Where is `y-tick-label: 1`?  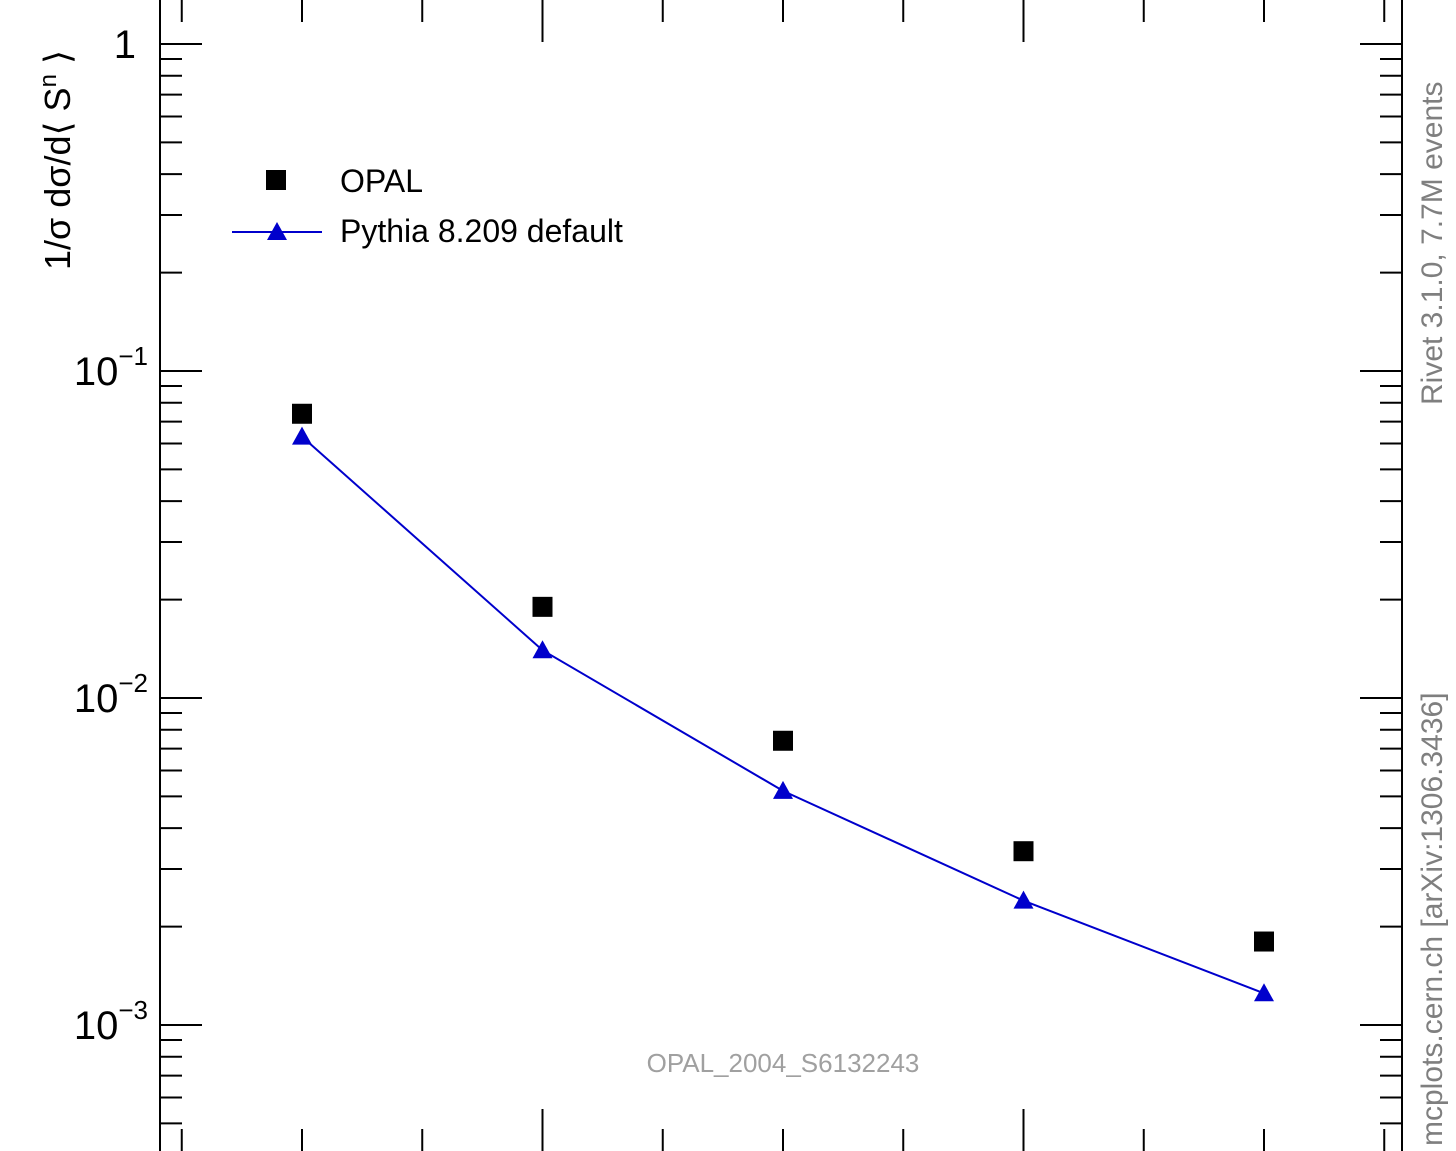 y-tick-label: 1 is located at coordinates (125, 45).